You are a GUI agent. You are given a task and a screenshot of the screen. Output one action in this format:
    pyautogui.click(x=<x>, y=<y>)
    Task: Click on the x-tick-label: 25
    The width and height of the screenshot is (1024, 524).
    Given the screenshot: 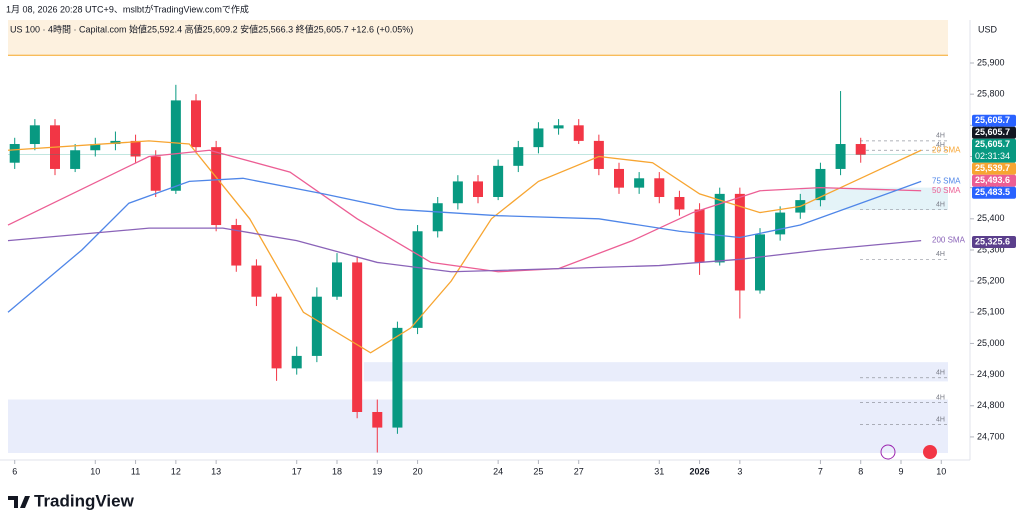 What is the action you would take?
    pyautogui.click(x=538, y=471)
    